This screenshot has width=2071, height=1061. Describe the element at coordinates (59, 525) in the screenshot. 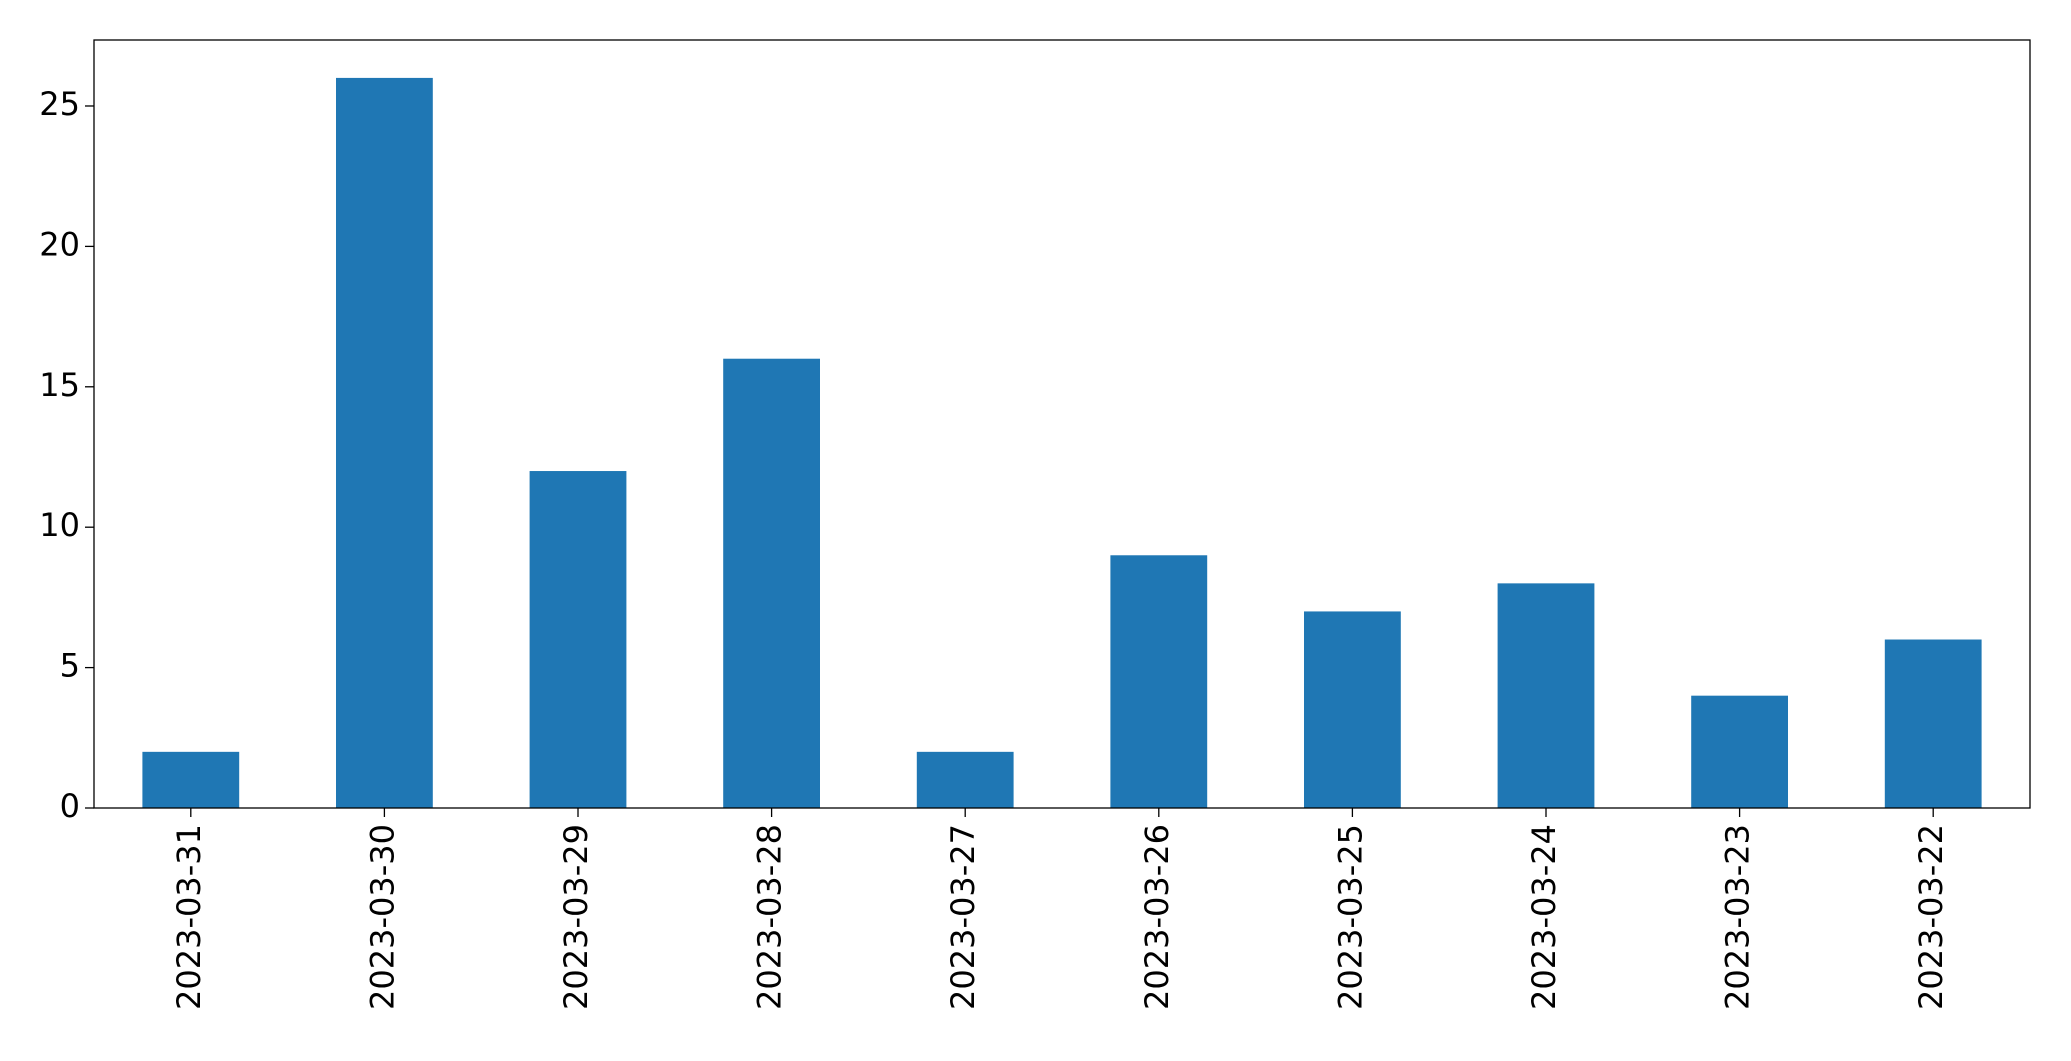

I see `y-tick-label: 10` at that location.